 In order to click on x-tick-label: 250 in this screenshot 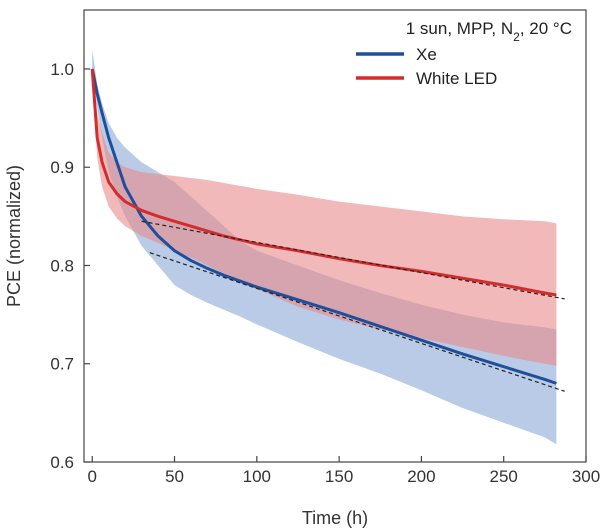, I will do `click(504, 476)`.